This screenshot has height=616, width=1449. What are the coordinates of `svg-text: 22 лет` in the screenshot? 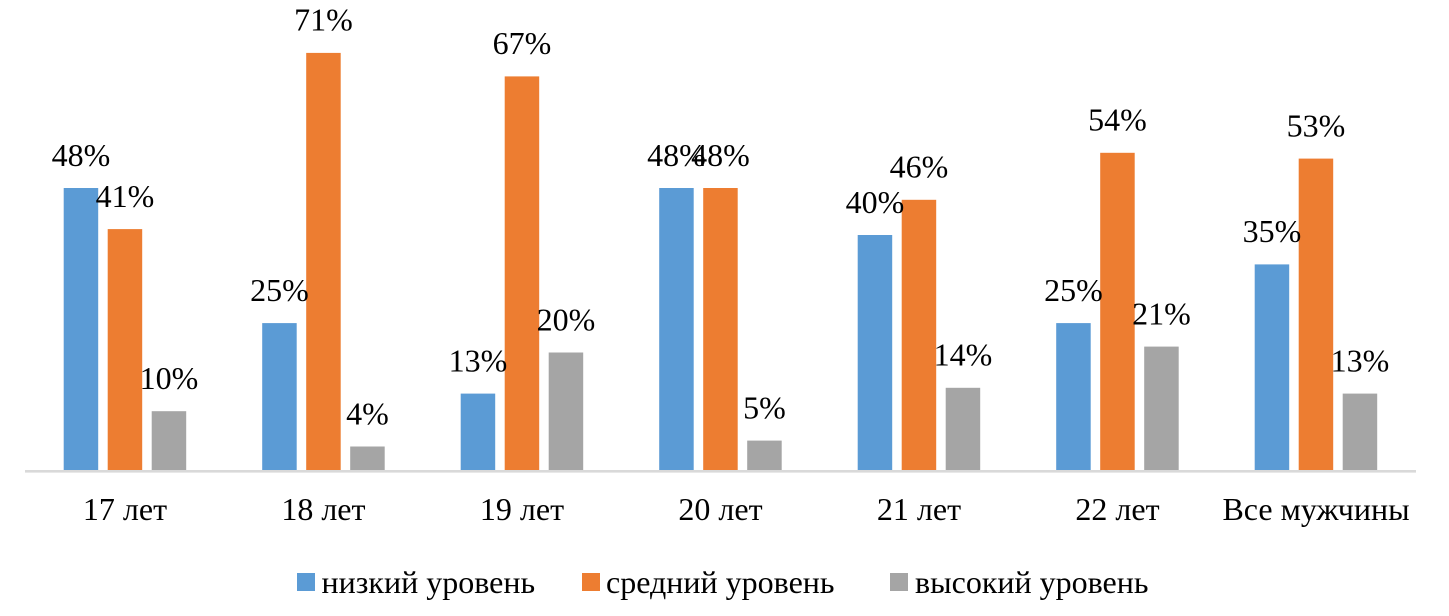 It's located at (1117, 509).